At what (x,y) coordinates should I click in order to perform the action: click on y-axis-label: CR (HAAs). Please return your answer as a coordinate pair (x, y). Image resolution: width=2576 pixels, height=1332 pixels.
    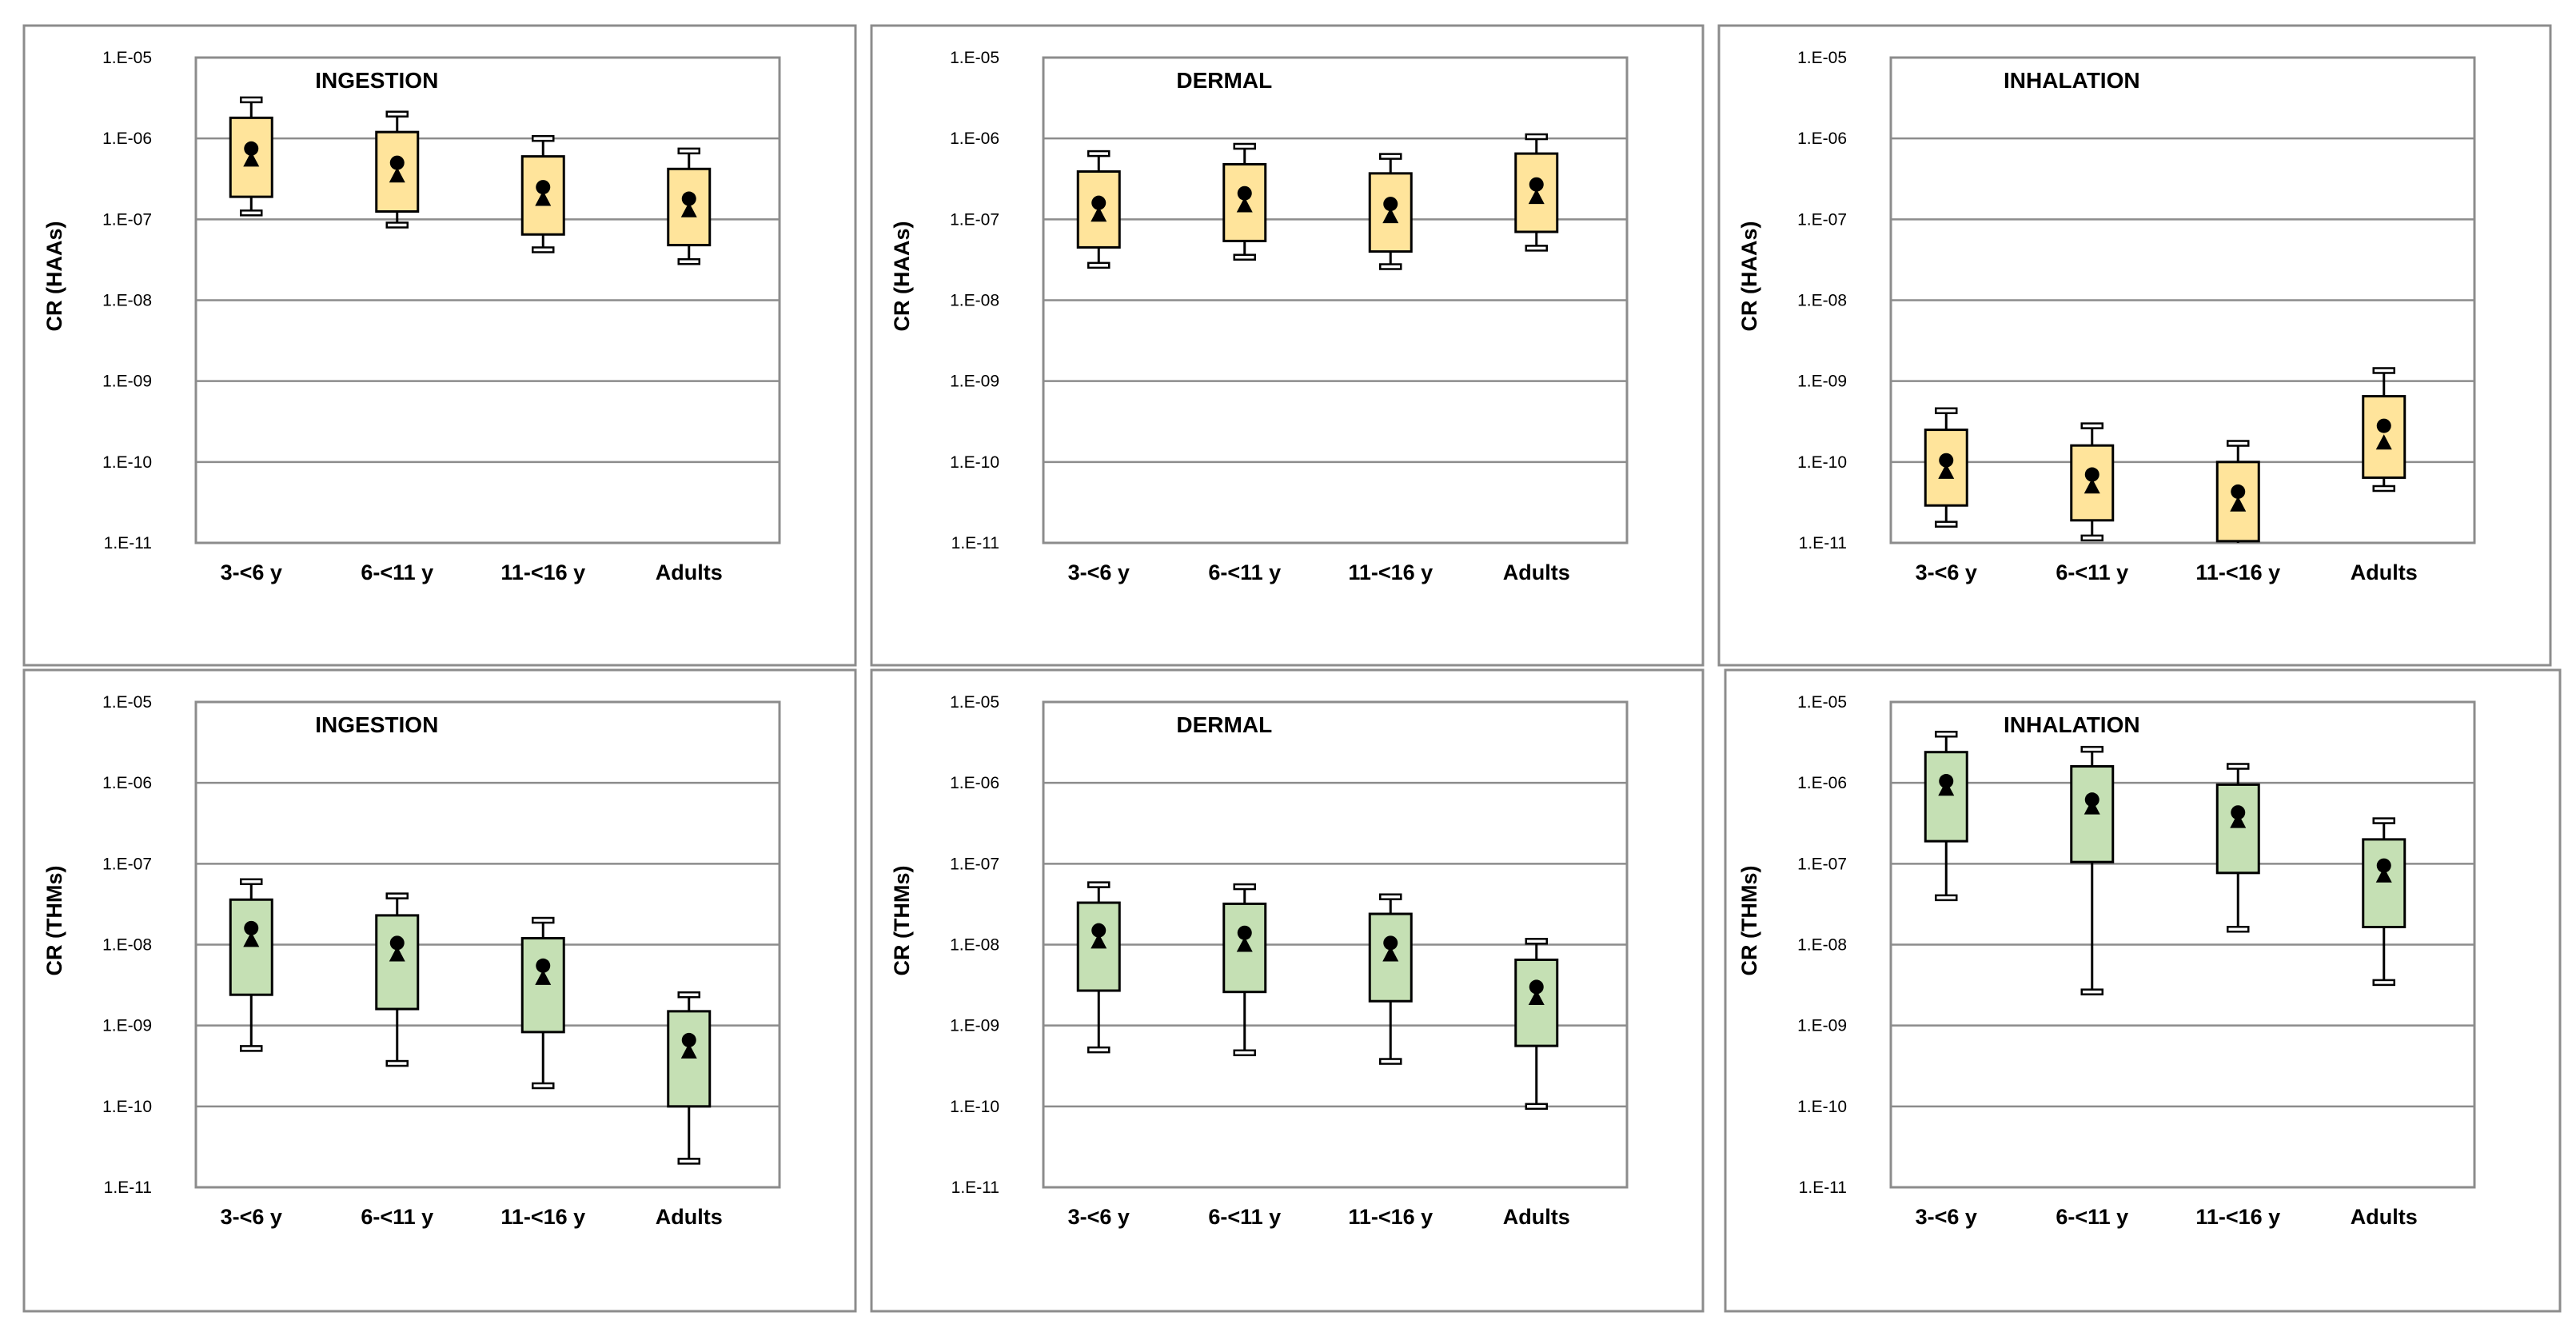
    Looking at the image, I should click on (902, 276).